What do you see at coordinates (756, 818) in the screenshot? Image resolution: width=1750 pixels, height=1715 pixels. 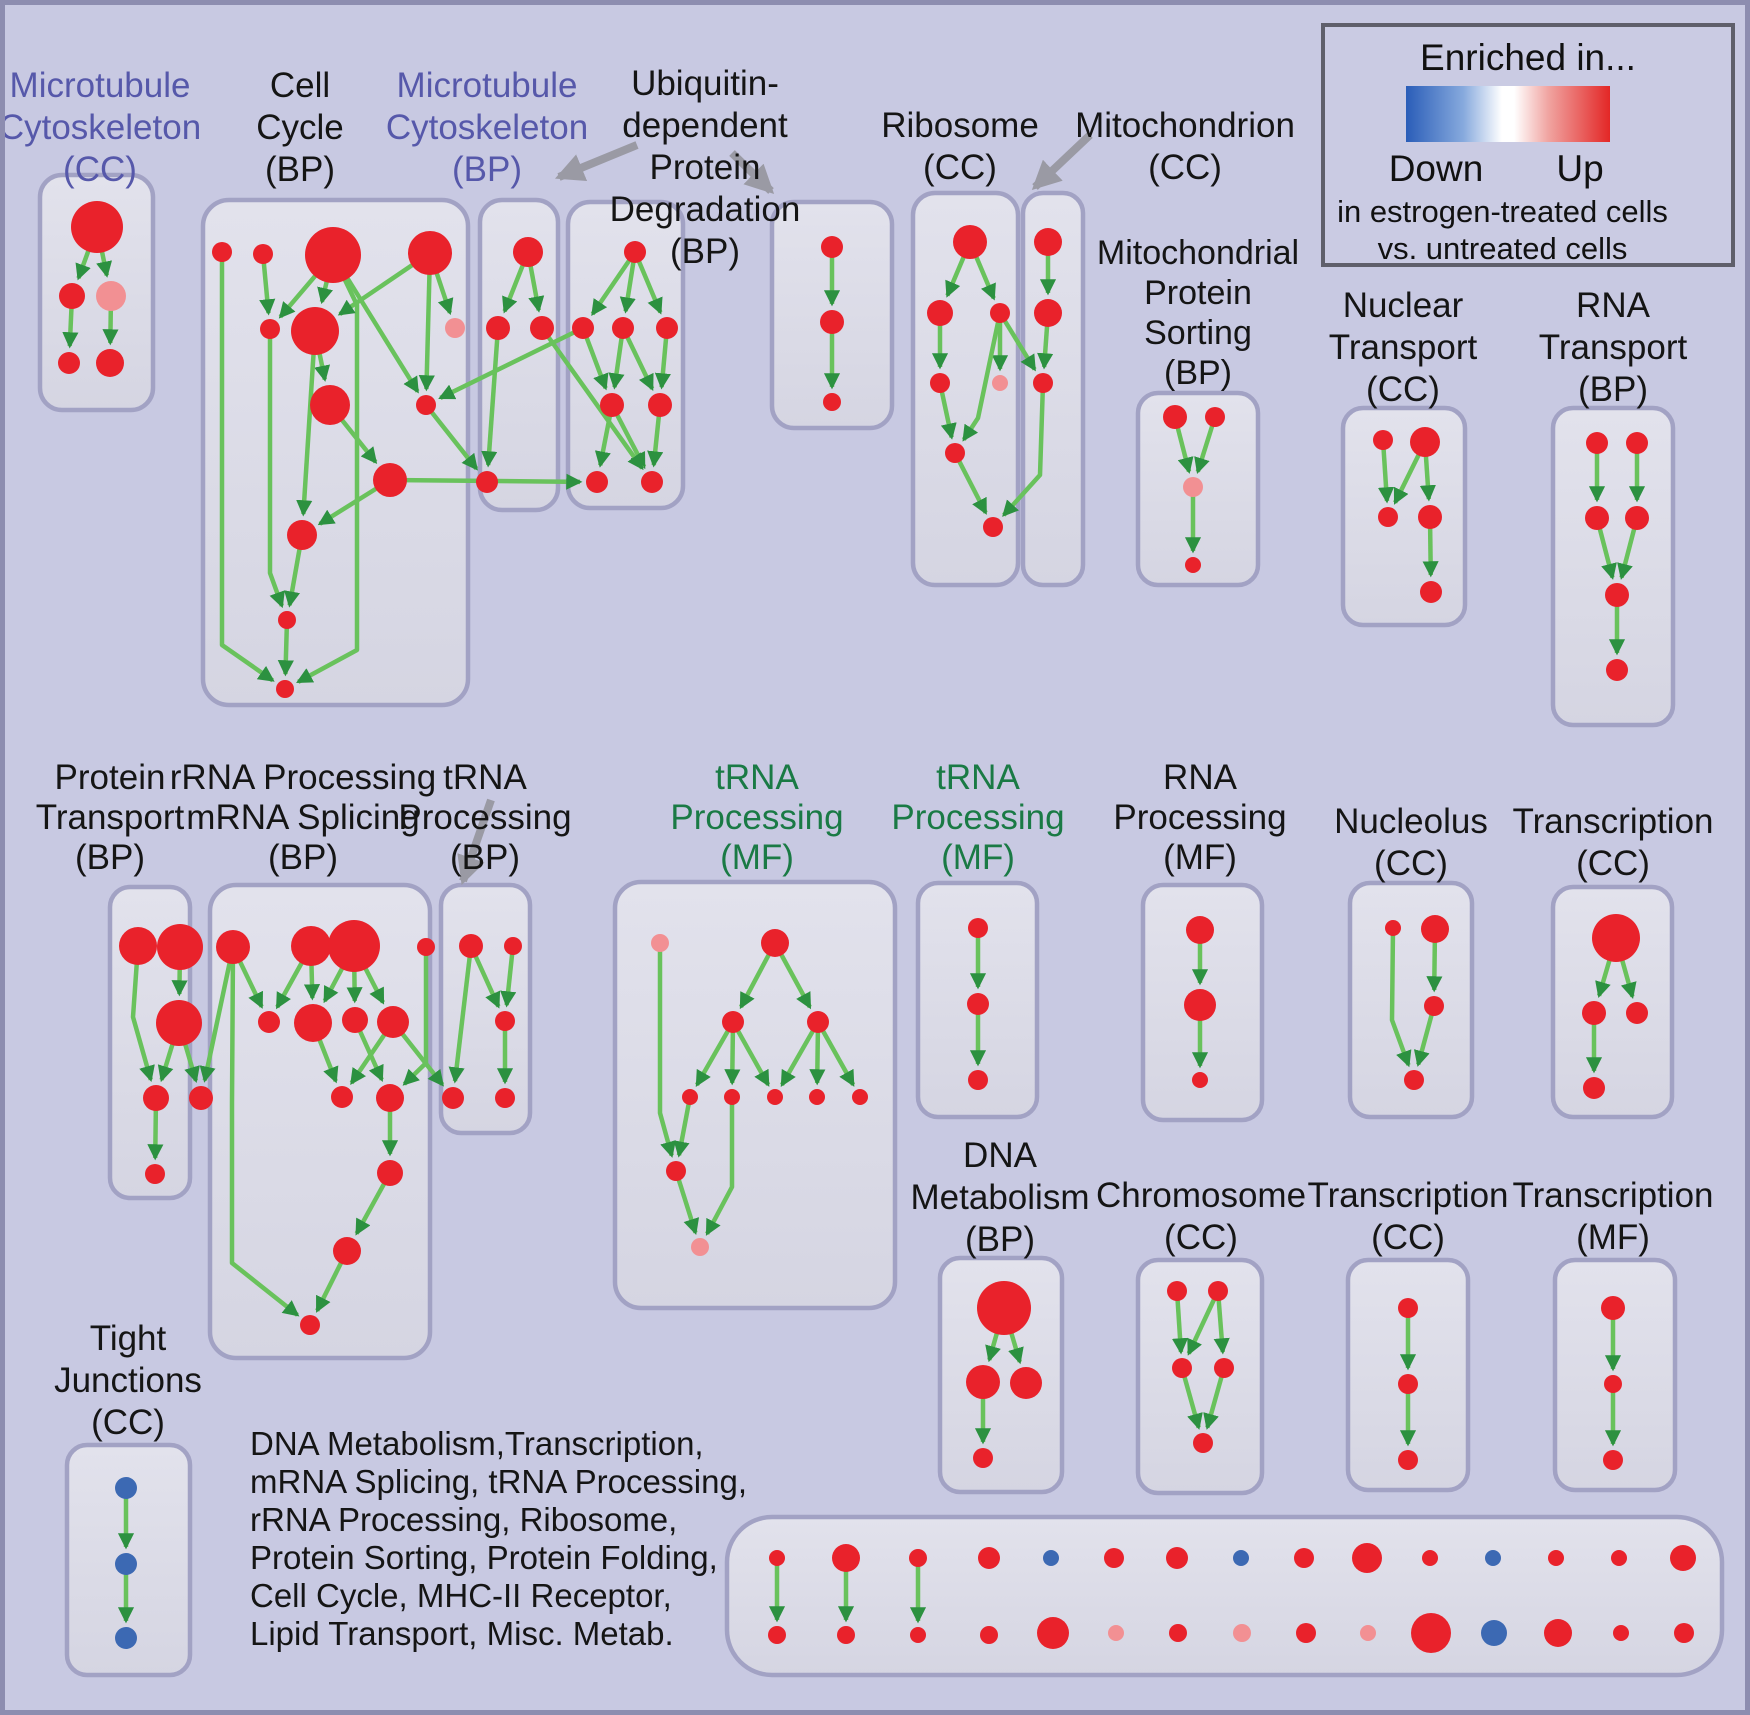 I see `label-trnamf1: tRNA Processing (MF)` at bounding box center [756, 818].